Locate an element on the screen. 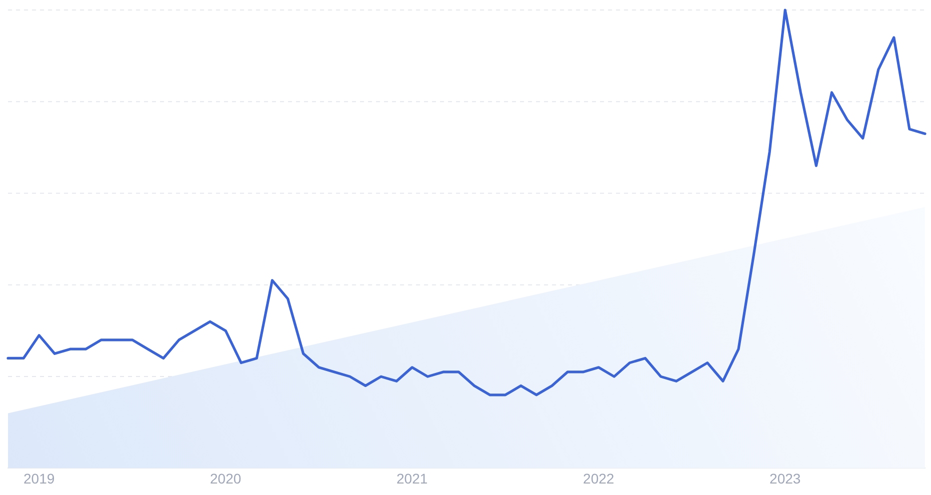  x-tick-label: 2023 is located at coordinates (785, 478).